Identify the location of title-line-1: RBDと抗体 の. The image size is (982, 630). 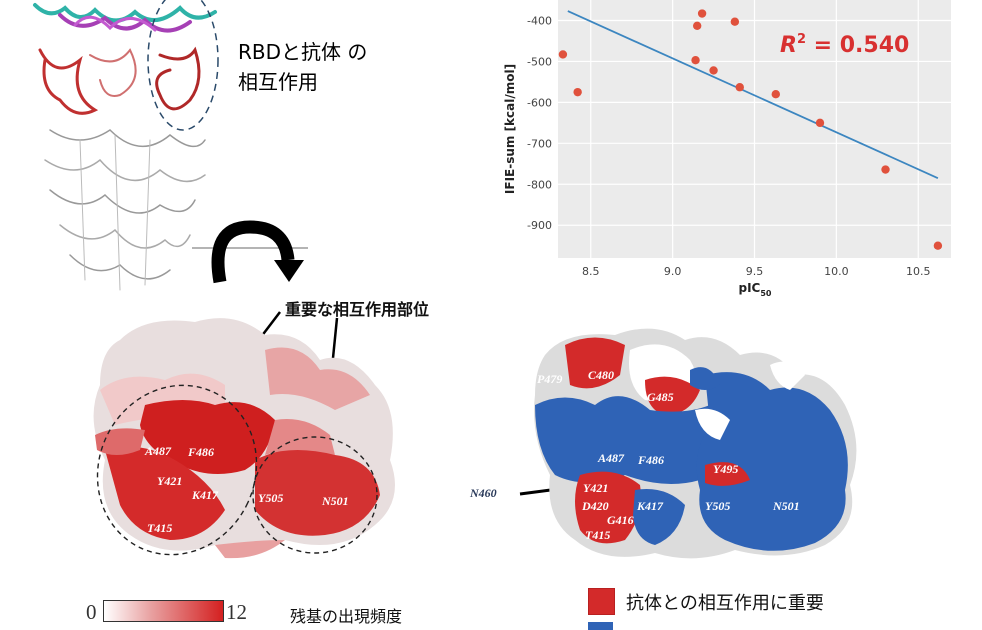
(303, 52).